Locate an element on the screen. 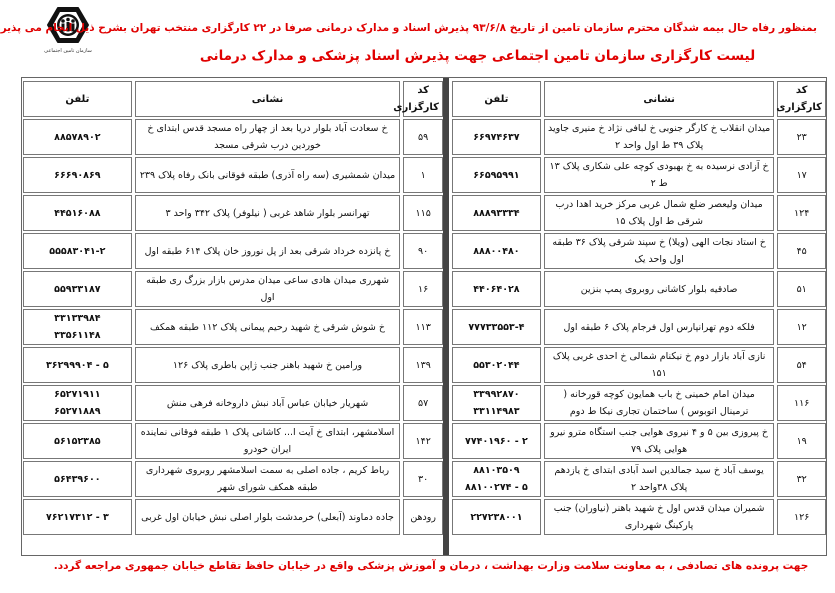 The width and height of the screenshot is (835, 593). agency-code: ۲۳ is located at coordinates (801, 137).